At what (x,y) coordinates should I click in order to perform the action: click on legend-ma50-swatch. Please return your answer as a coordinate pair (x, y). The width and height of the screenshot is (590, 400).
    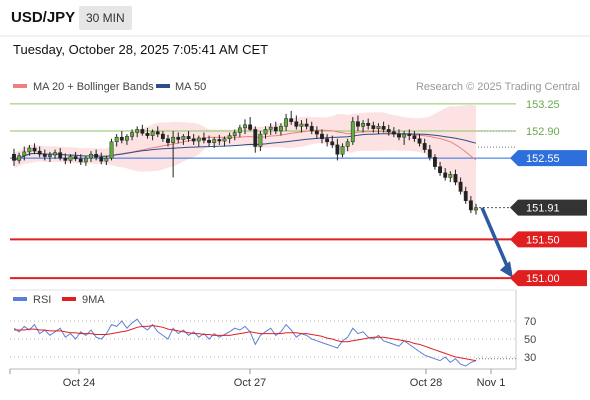
    Looking at the image, I should click on (163, 86).